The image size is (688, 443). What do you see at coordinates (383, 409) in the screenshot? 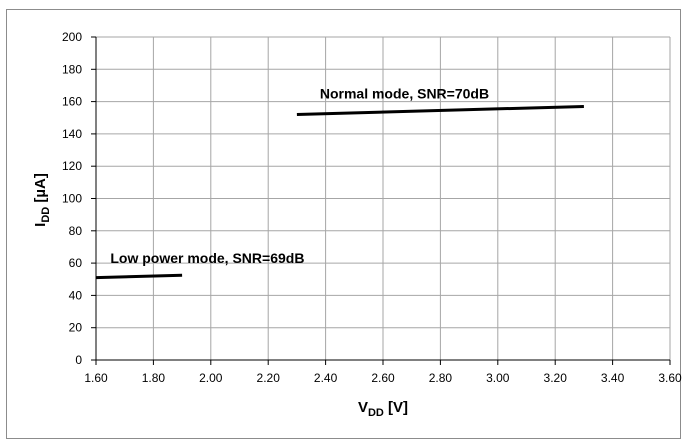
I see `x-axis-label: VDD [V]` at bounding box center [383, 409].